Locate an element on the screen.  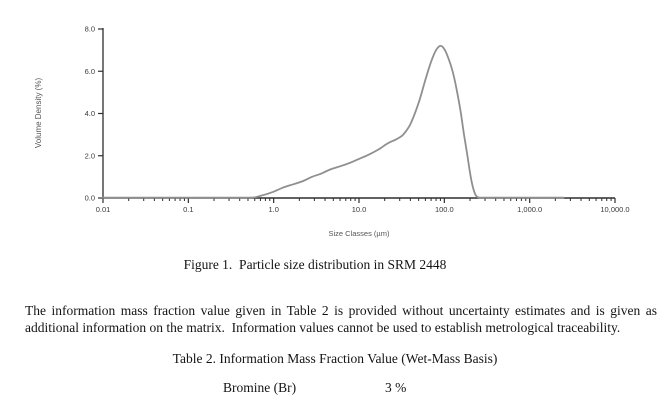
y-tick-label: 4.0 is located at coordinates (90, 113).